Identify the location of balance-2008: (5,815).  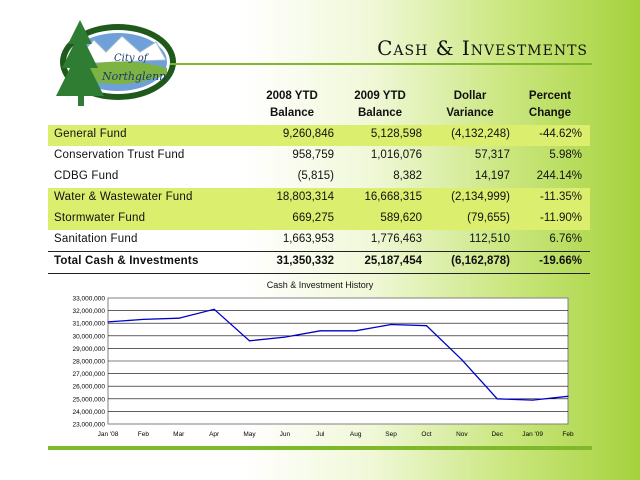
(315, 176).